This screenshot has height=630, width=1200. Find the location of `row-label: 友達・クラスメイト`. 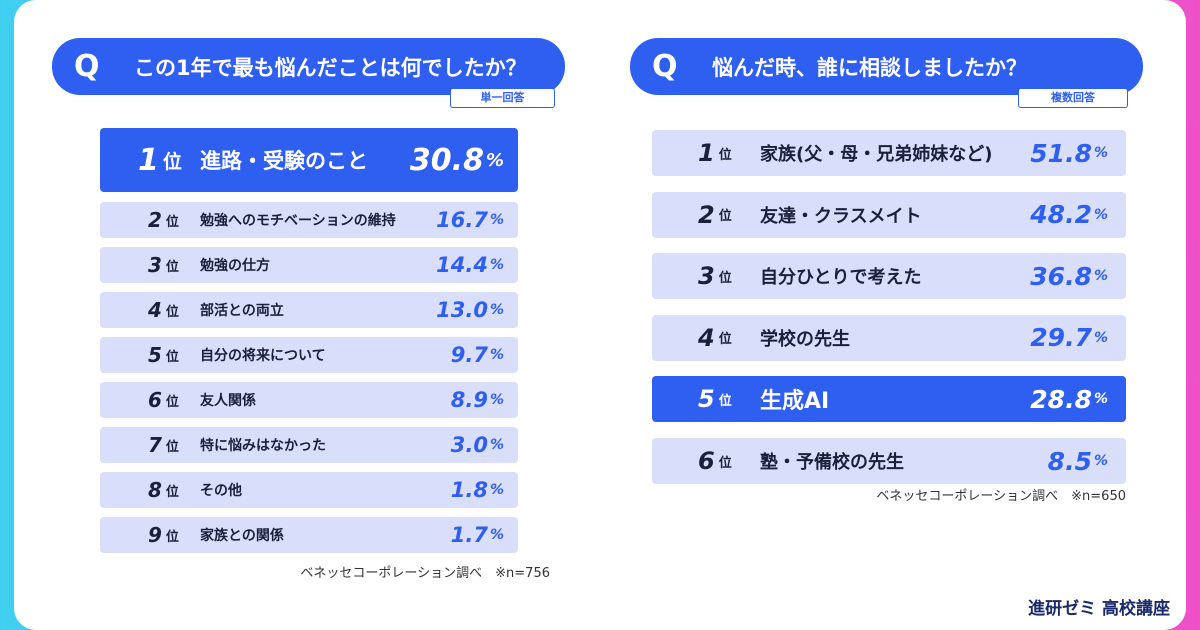

row-label: 友達・クラスメイト is located at coordinates (841, 216).